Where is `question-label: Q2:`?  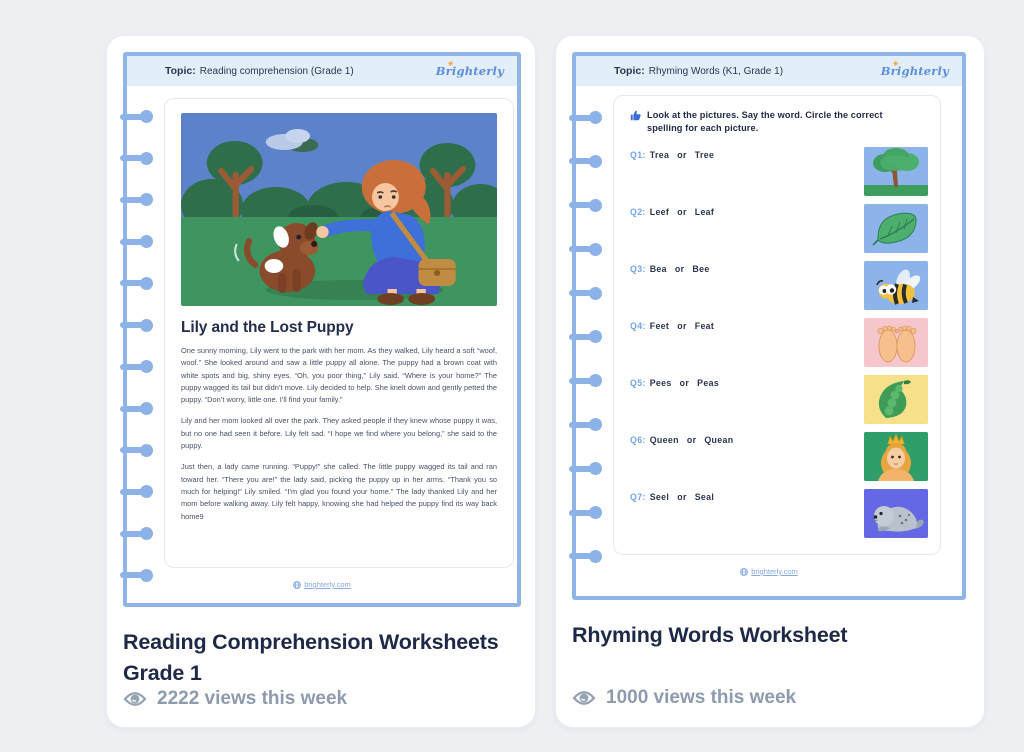 question-label: Q2: is located at coordinates (638, 211).